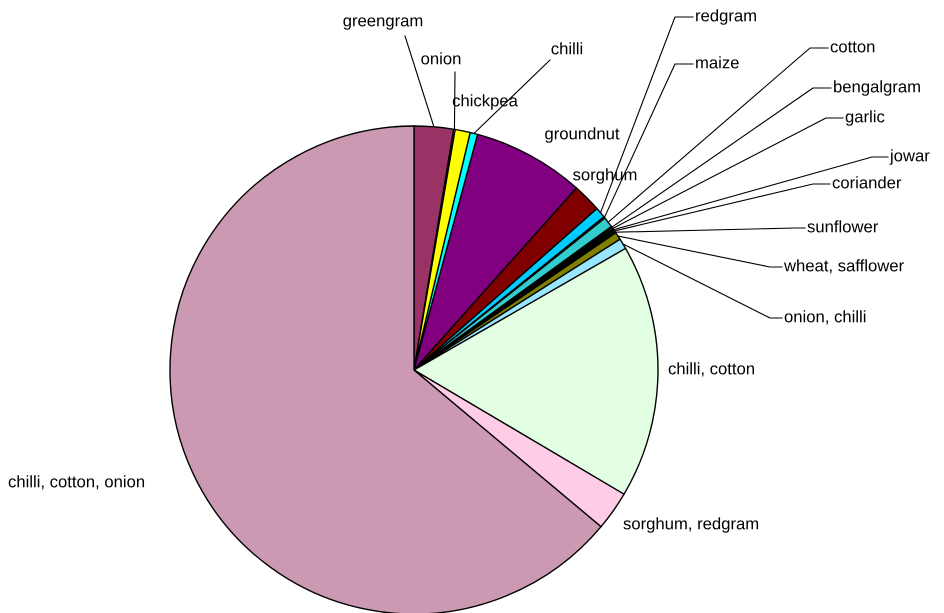 This screenshot has height=613, width=944. I want to click on slice-label: wheat, safflower, so click(844, 266).